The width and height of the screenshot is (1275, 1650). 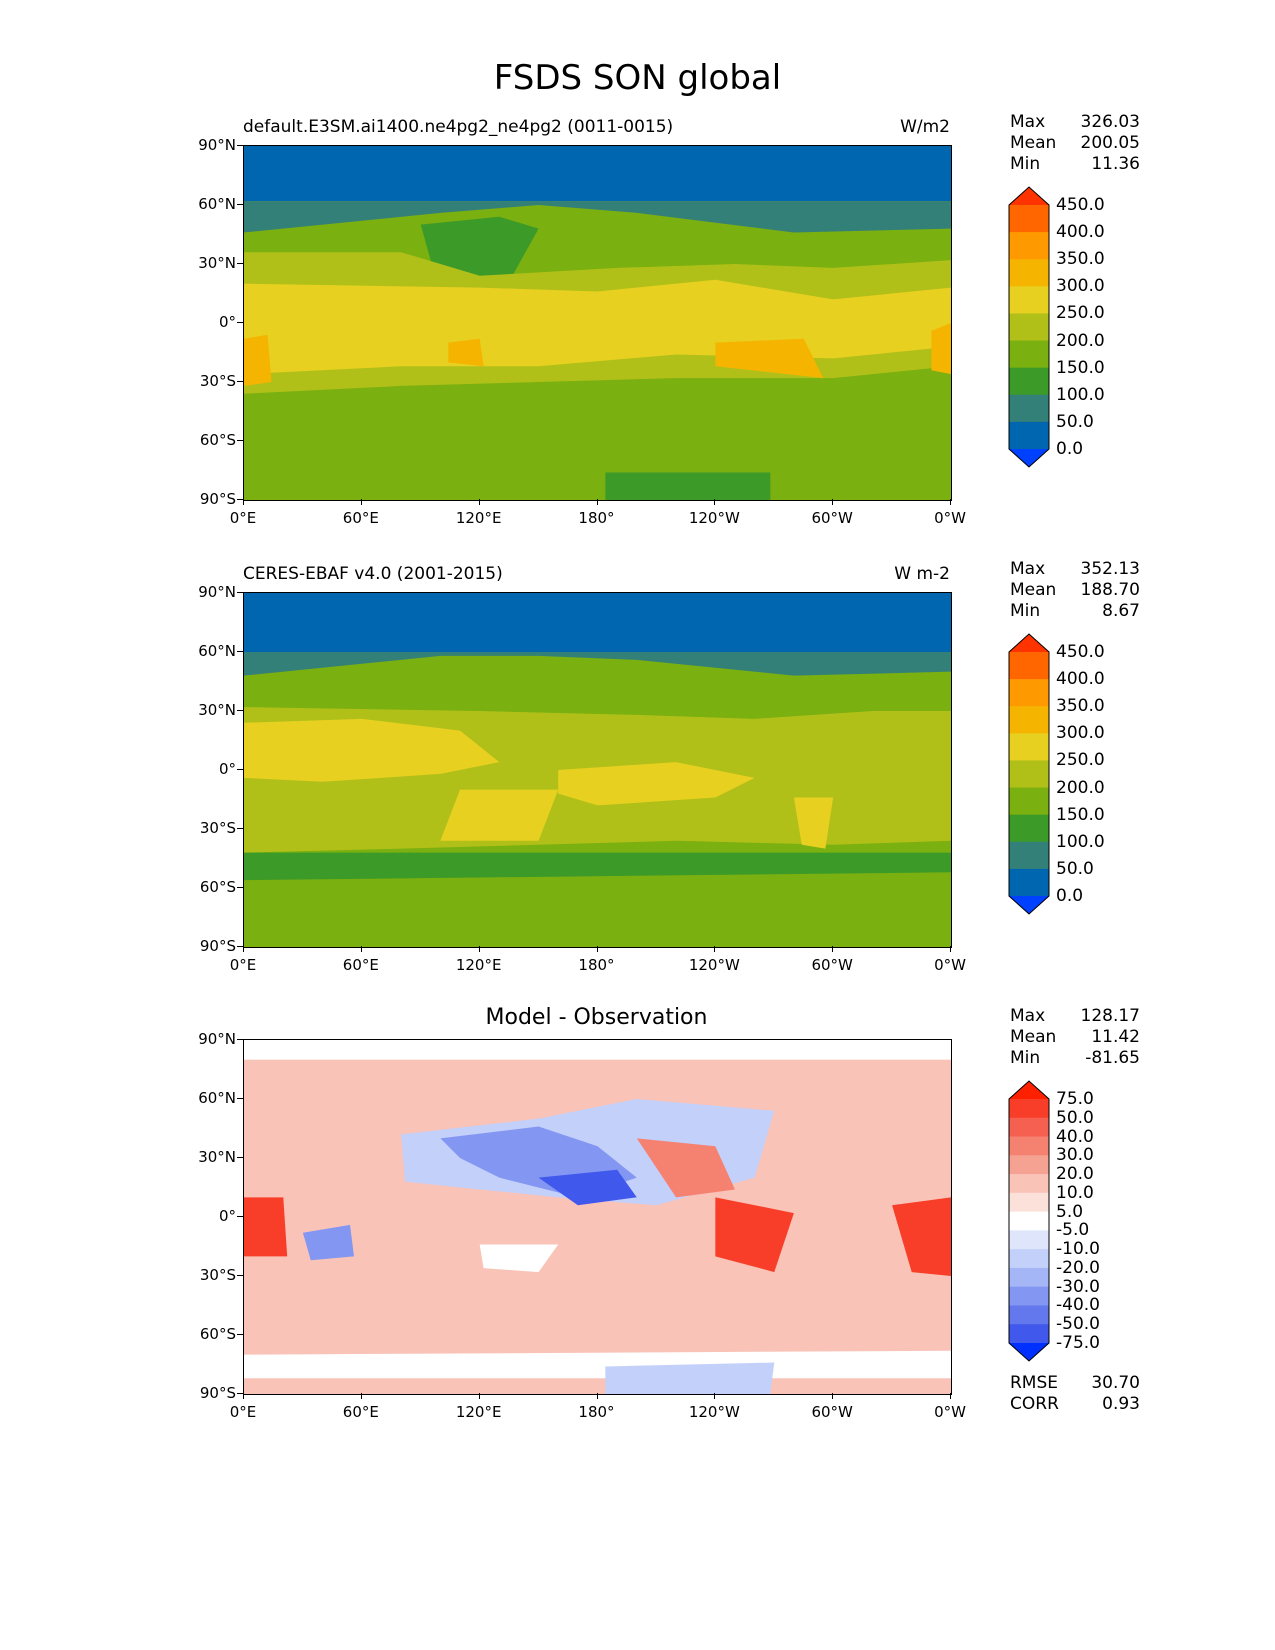 What do you see at coordinates (1075, 421) in the screenshot?
I see `colorbar-label: 50.0` at bounding box center [1075, 421].